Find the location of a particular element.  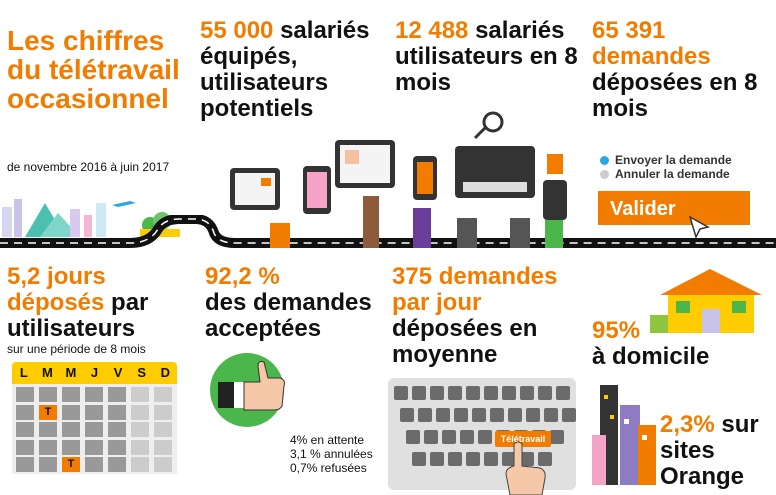

cursor-icon is located at coordinates (699, 227).